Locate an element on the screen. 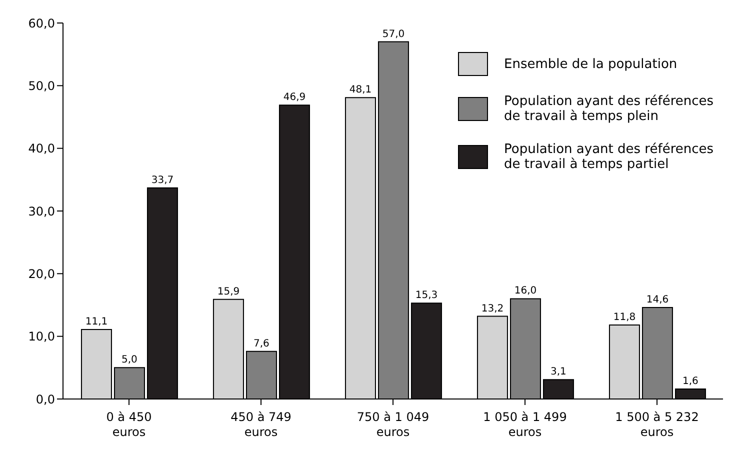 Image resolution: width=746 pixels, height=452 pixels. data-label: 46,9 is located at coordinates (294, 98).